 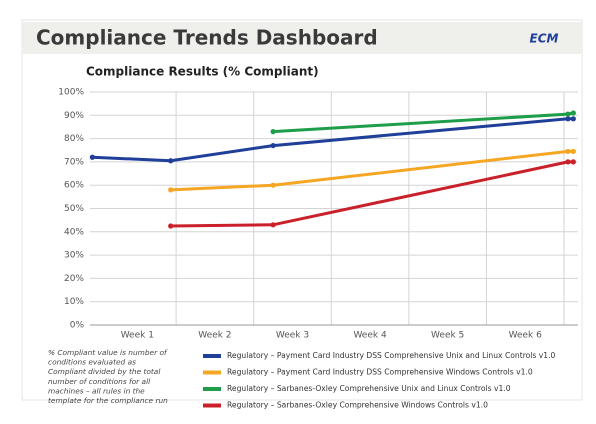 What do you see at coordinates (77, 326) in the screenshot?
I see `y-tick-label: 0%` at bounding box center [77, 326].